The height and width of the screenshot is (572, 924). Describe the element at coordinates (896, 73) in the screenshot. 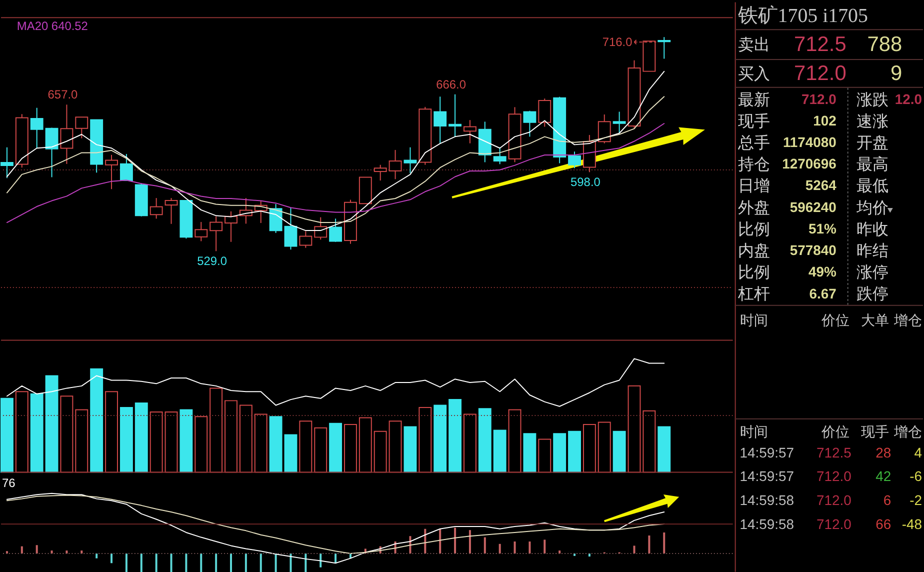

I see `text: 9` at that location.